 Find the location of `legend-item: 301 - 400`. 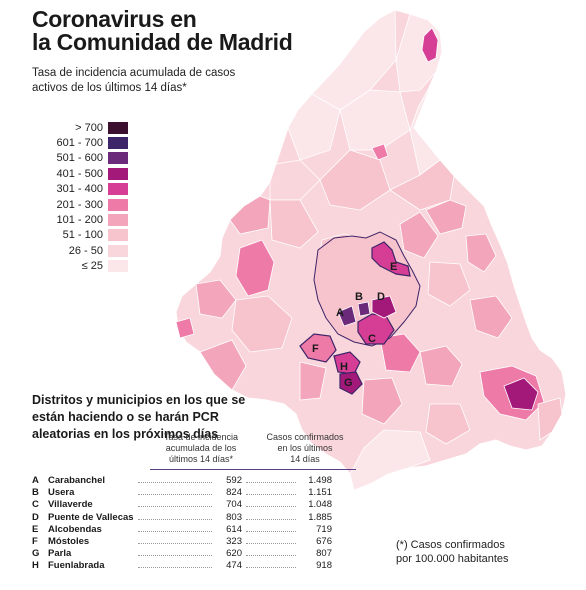

legend-item: 301 - 400 is located at coordinates (84, 189).